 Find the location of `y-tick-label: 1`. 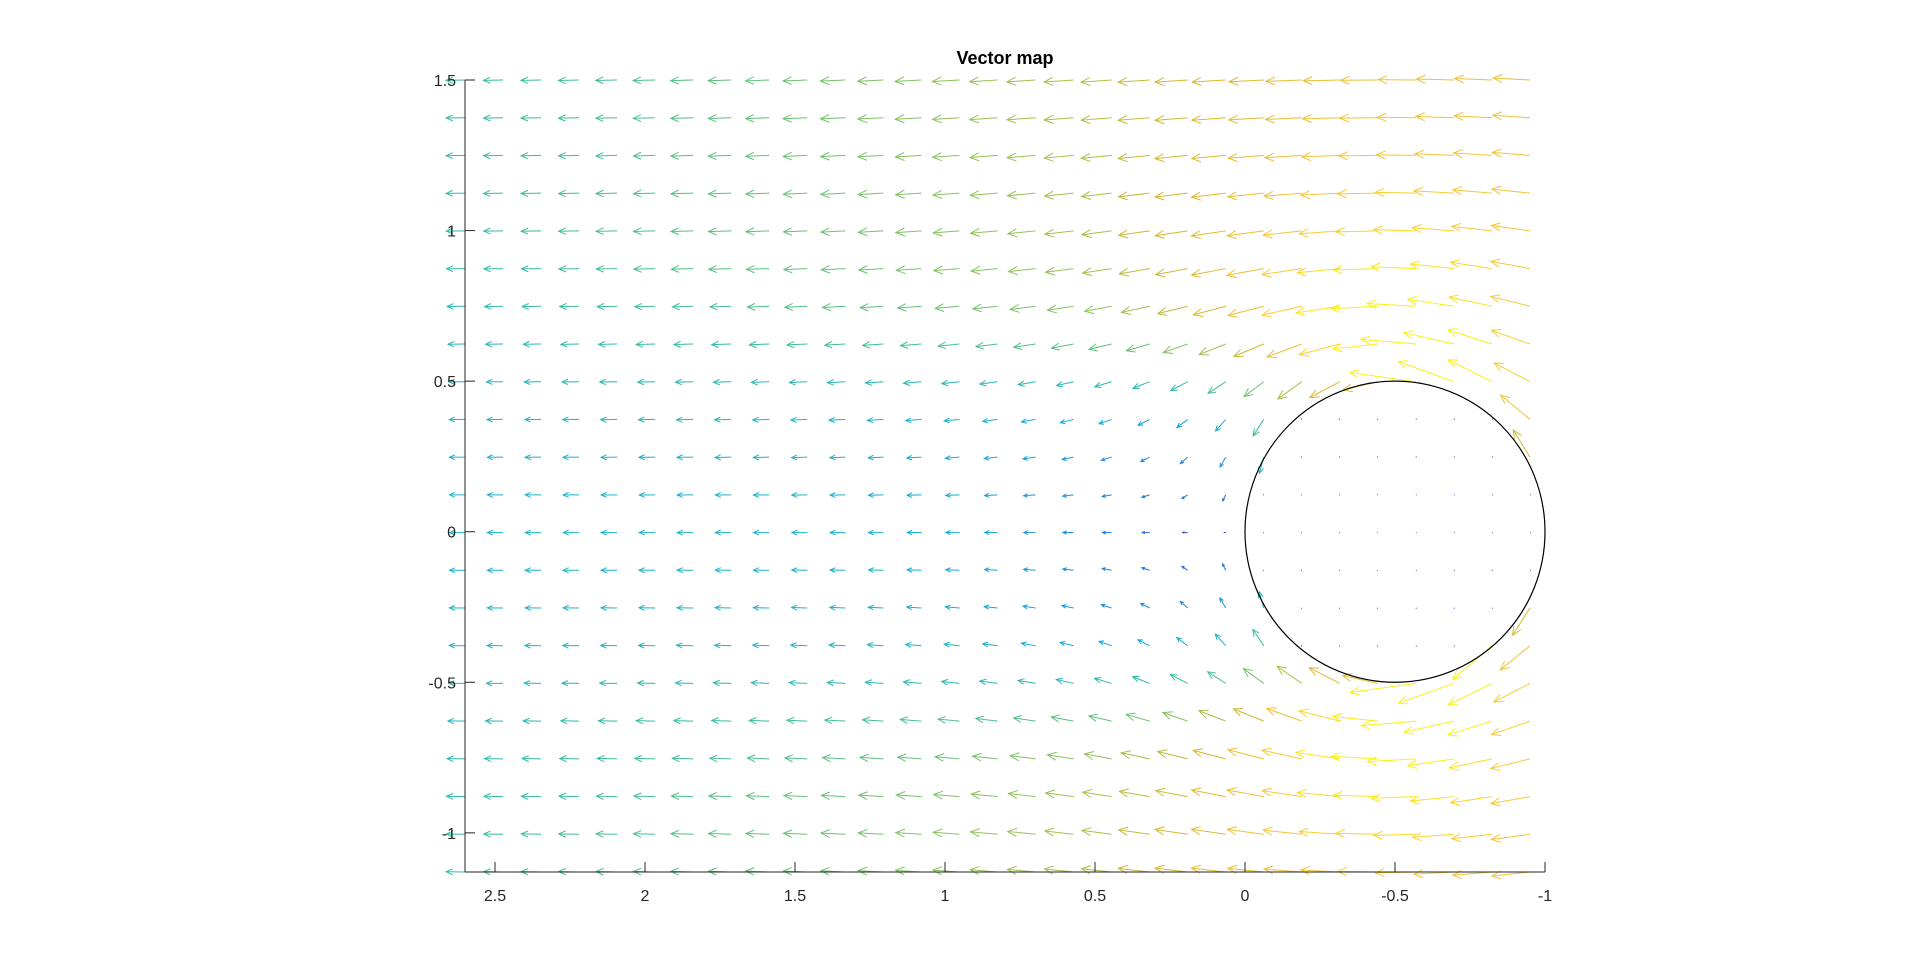

y-tick-label: 1 is located at coordinates (451, 232).